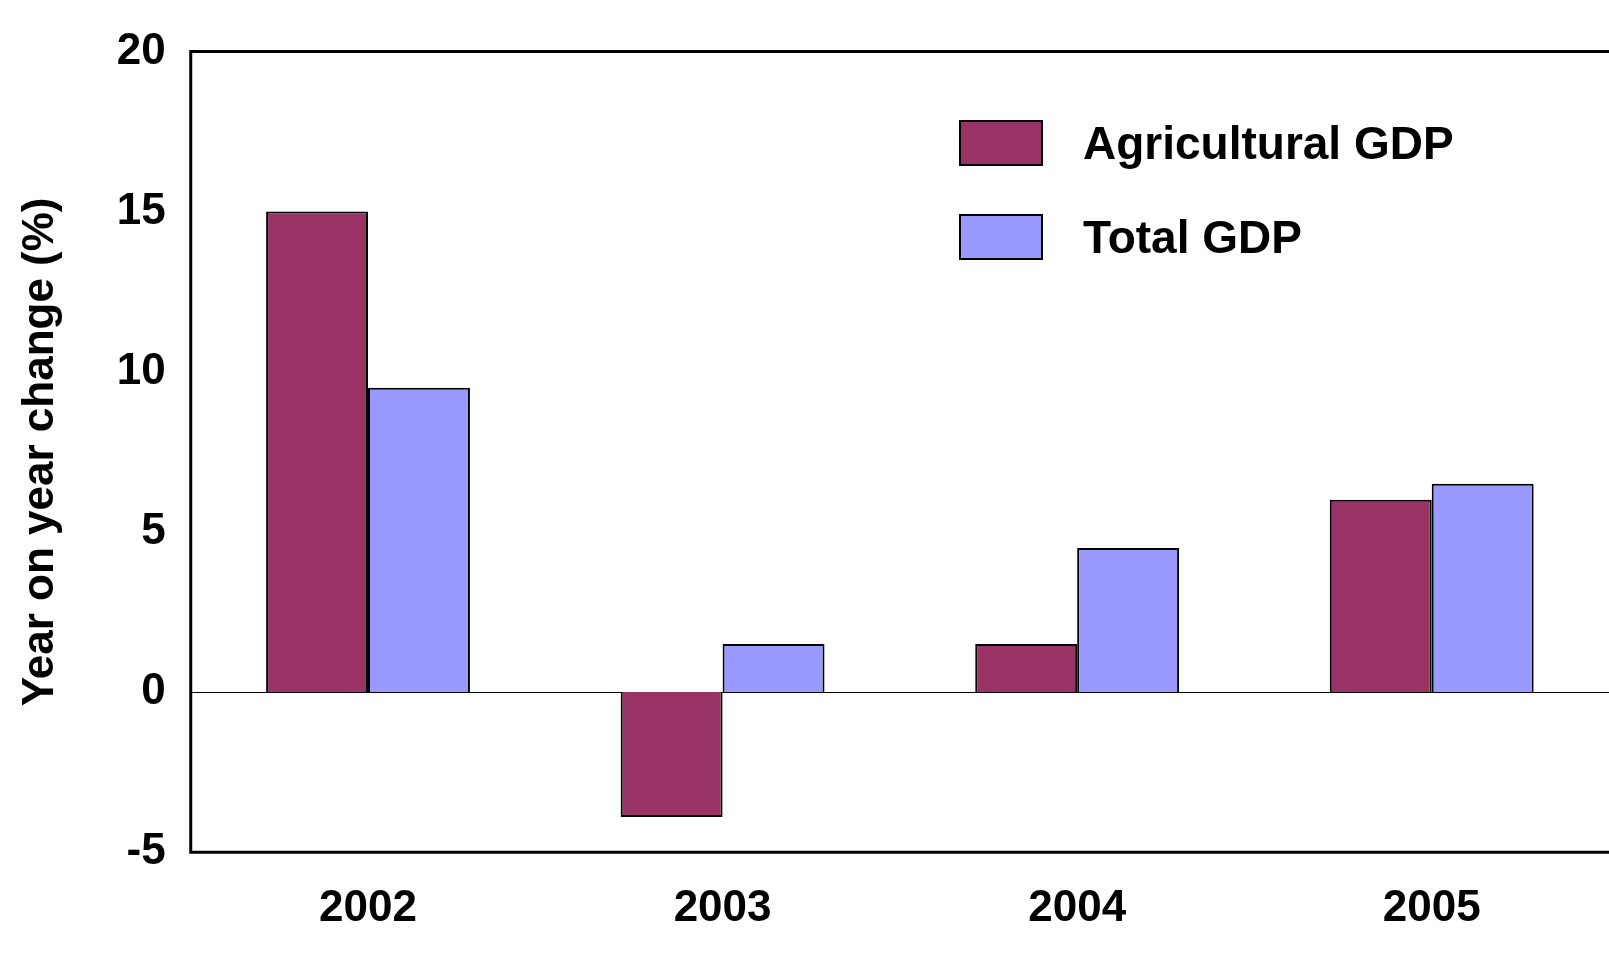  What do you see at coordinates (1431, 905) in the screenshot?
I see `x-tick-label: 2005` at bounding box center [1431, 905].